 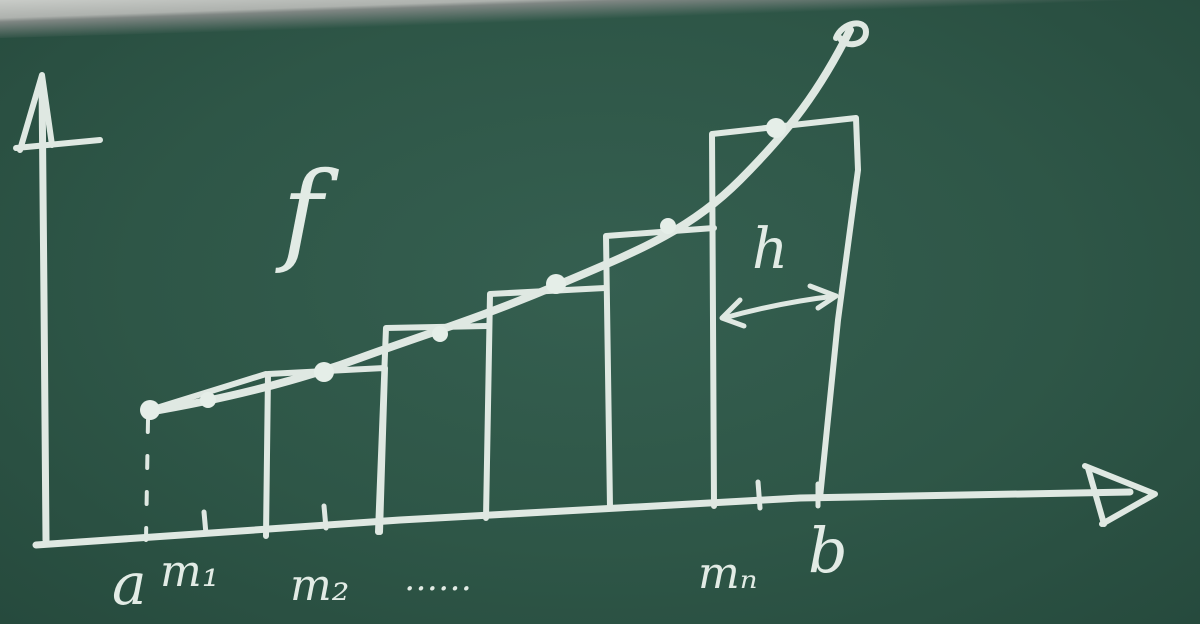 What do you see at coordinates (733, 313) in the screenshot?
I see `width-arrow-left-head` at bounding box center [733, 313].